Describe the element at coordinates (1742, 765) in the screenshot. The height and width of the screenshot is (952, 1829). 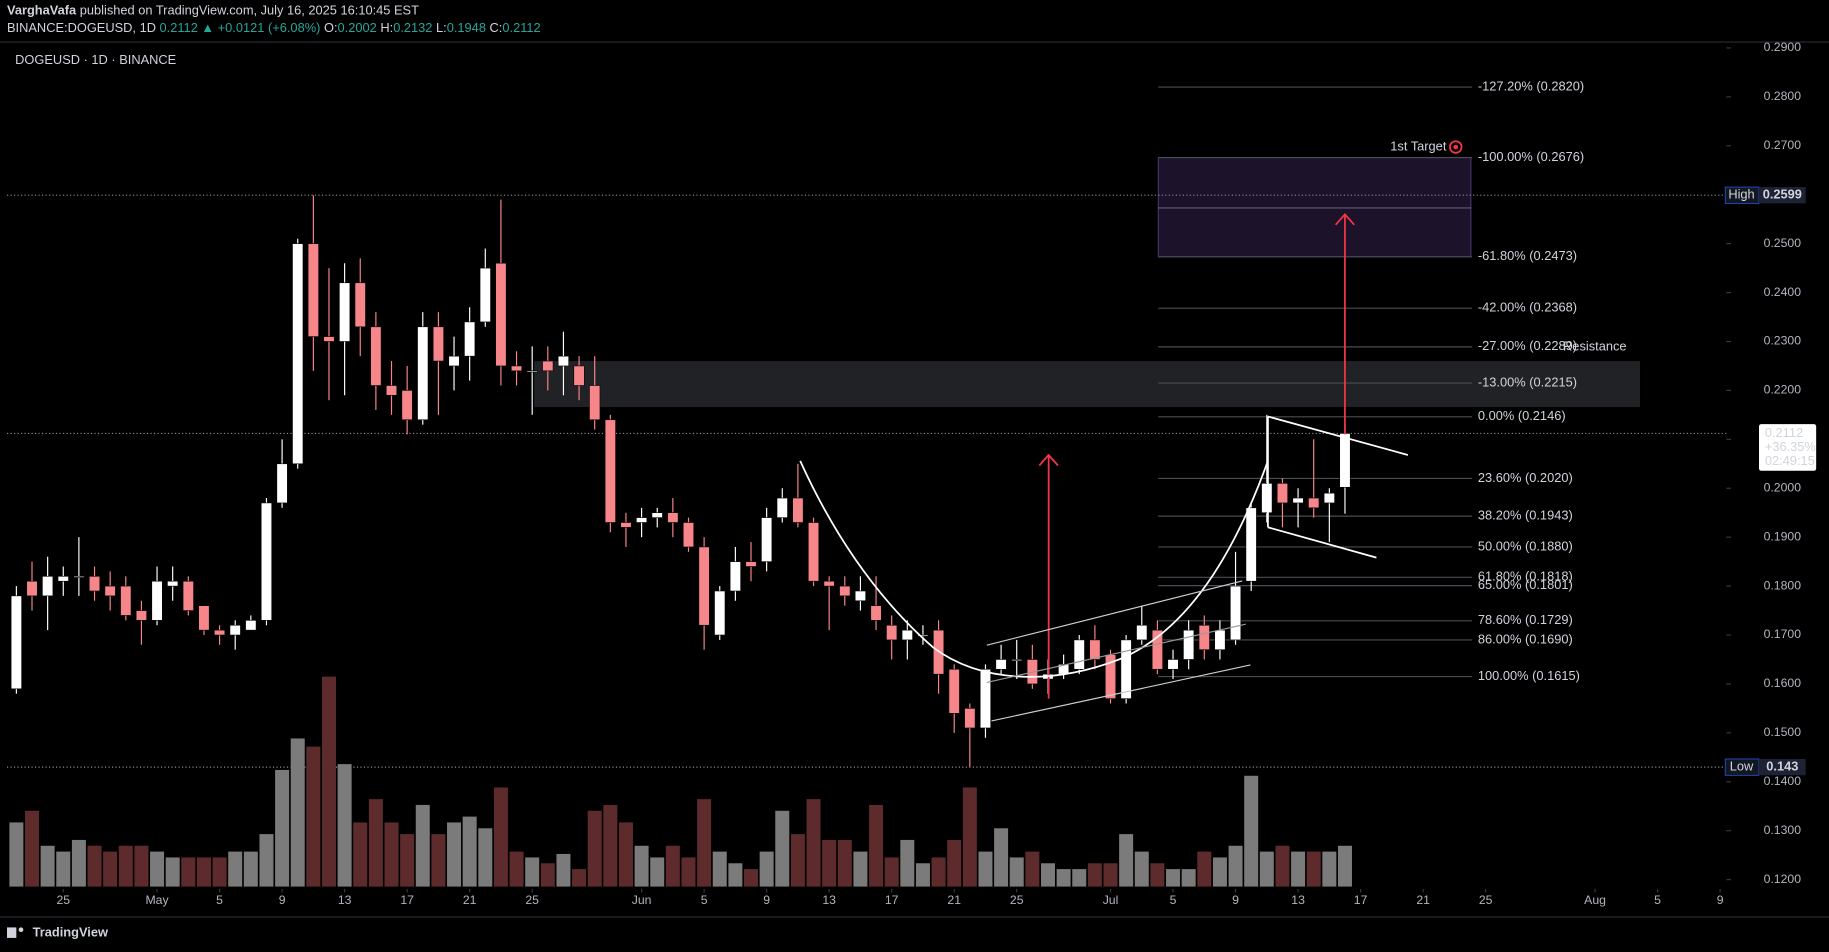
I see `low-tag-label: Low` at that location.